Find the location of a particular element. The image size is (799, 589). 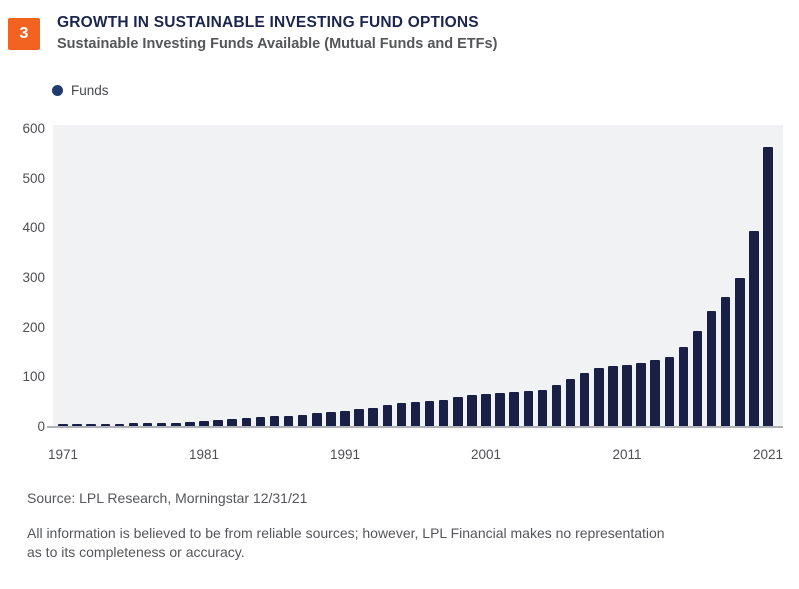

bar-2020 is located at coordinates (754, 328).